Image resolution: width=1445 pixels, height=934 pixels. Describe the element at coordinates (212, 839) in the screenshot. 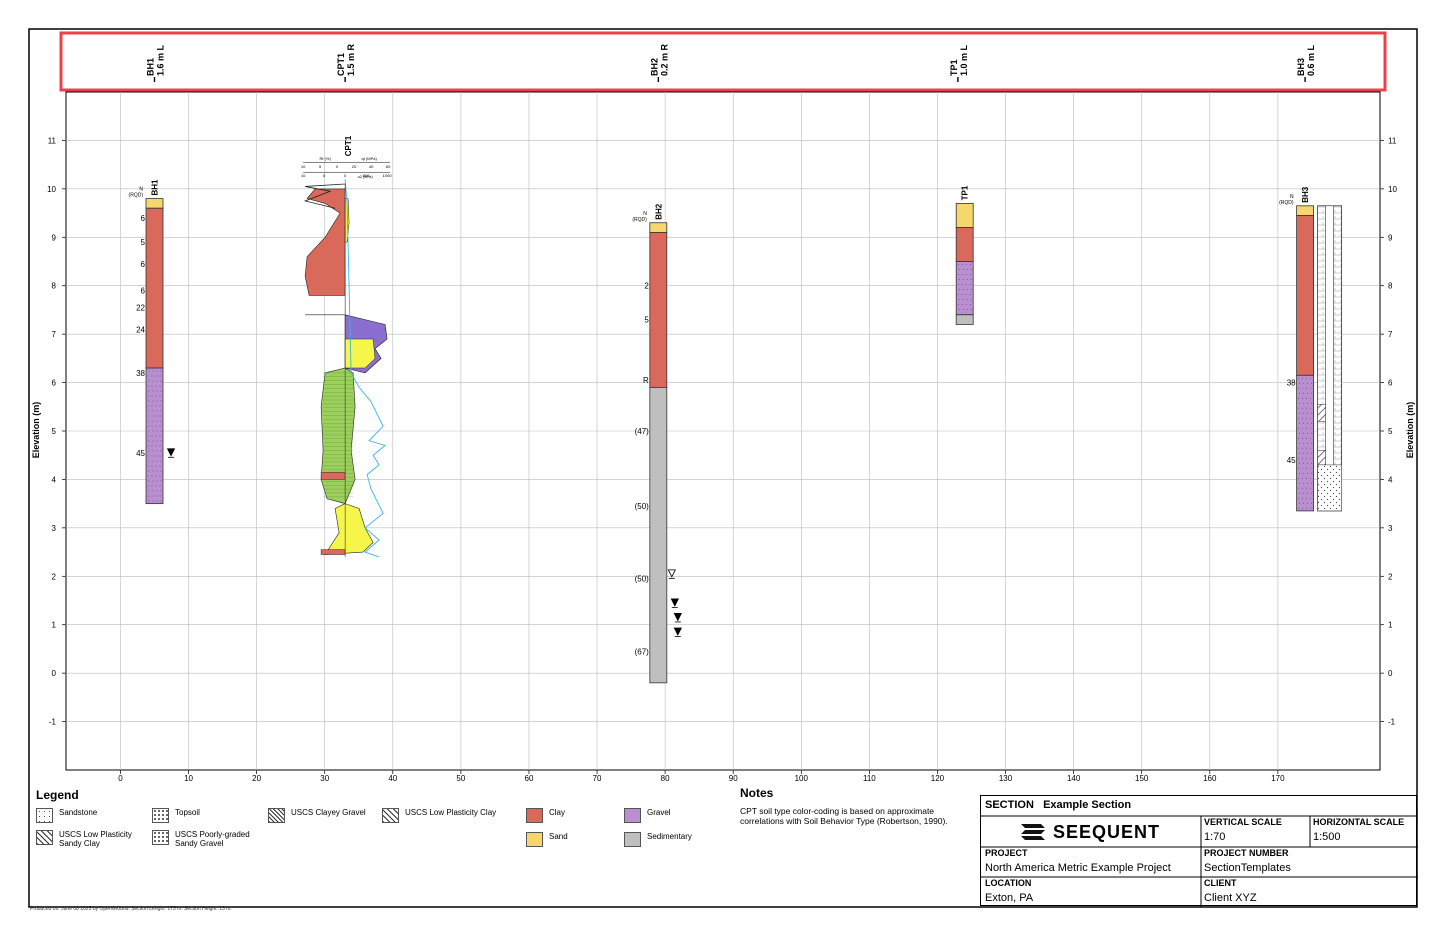

I see `legend-label: USCS Poorly-graded Sandy Gravel` at that location.